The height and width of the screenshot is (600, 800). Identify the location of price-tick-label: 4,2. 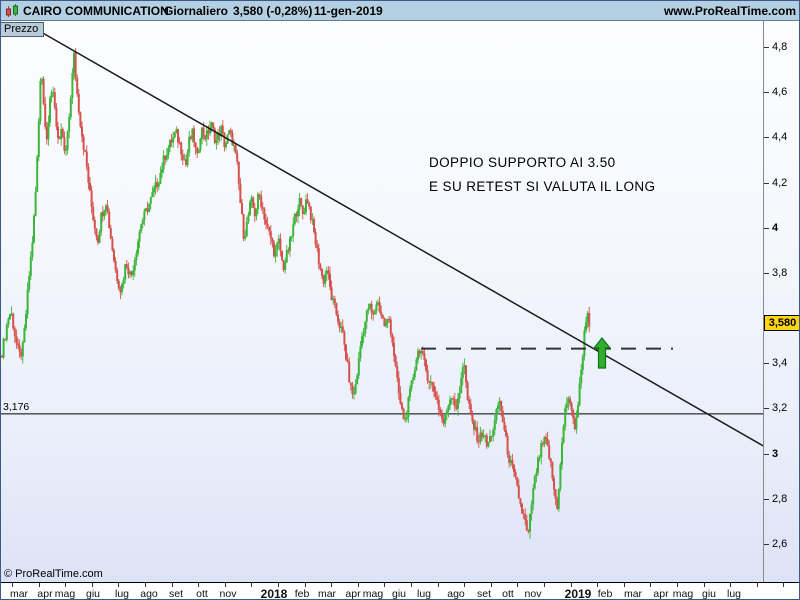
(780, 182).